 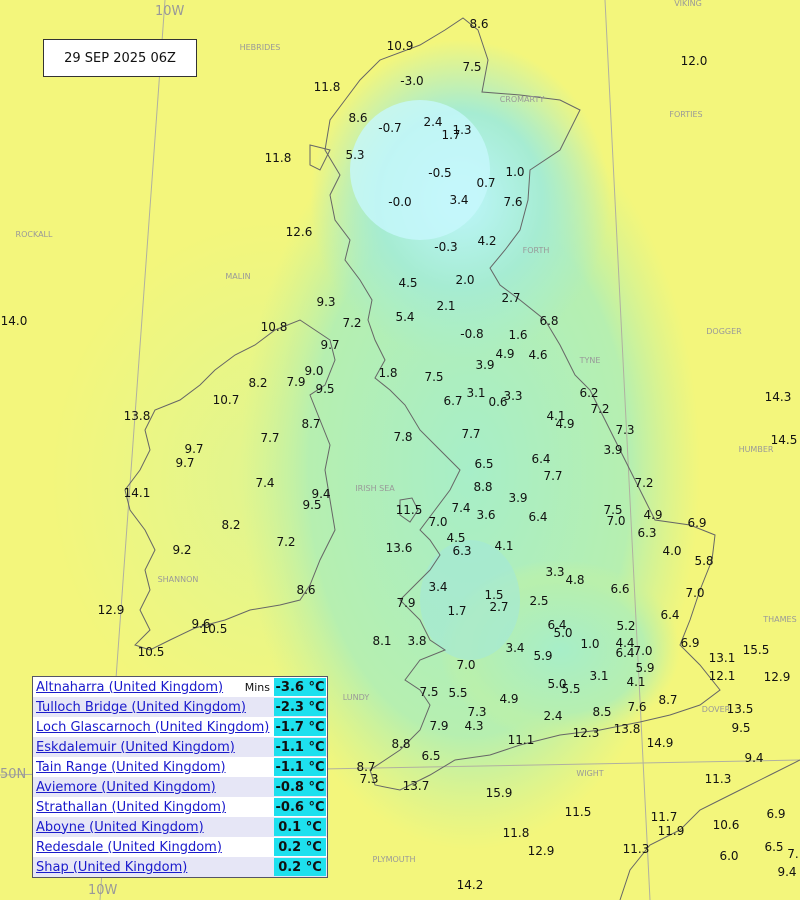 What do you see at coordinates (300, 827) in the screenshot?
I see `min-temperature-value: 0.1 °C` at bounding box center [300, 827].